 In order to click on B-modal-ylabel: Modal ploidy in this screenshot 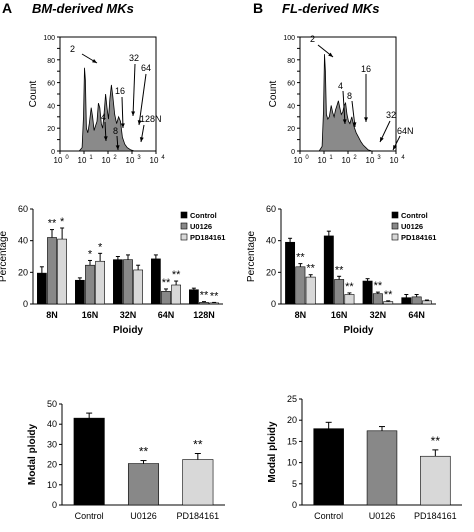, I will do `click(272, 452)`.